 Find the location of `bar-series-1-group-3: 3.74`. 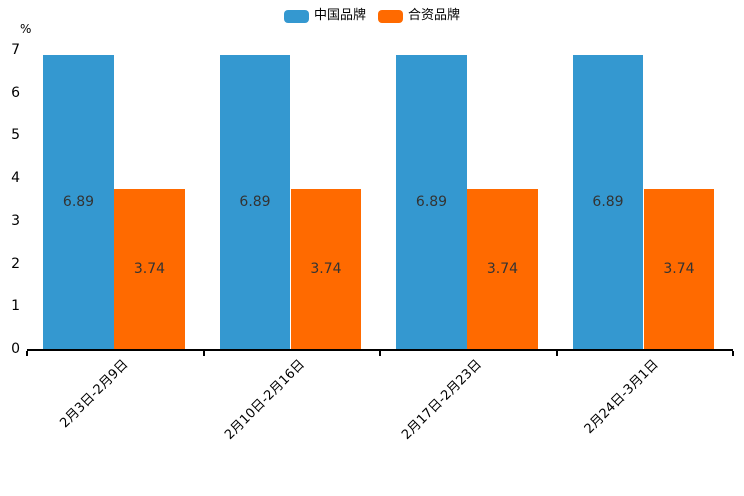

bar-series-1-group-3: 3.74 is located at coordinates (679, 269).